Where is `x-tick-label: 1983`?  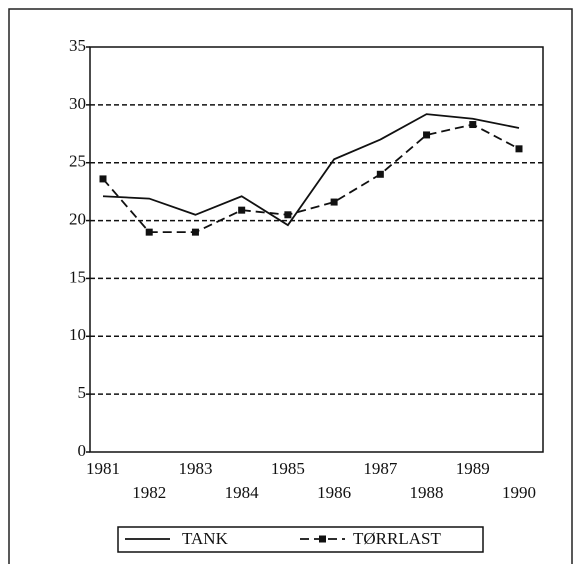
x-tick-label: 1983 is located at coordinates (195, 468).